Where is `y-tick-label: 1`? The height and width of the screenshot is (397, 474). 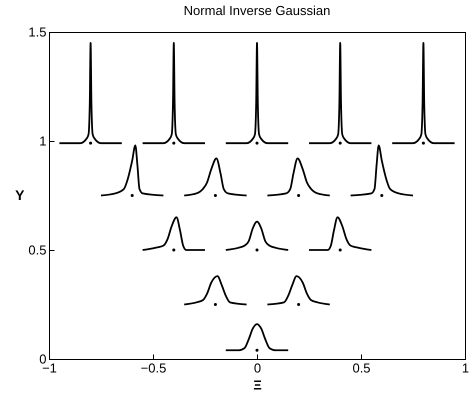
y-tick-label: 1 is located at coordinates (42, 141).